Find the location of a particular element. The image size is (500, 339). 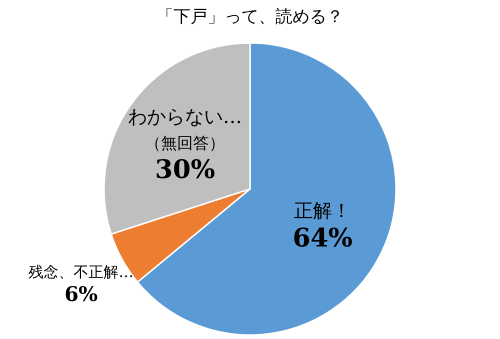

slice-label: 正解！ is located at coordinates (323, 211).